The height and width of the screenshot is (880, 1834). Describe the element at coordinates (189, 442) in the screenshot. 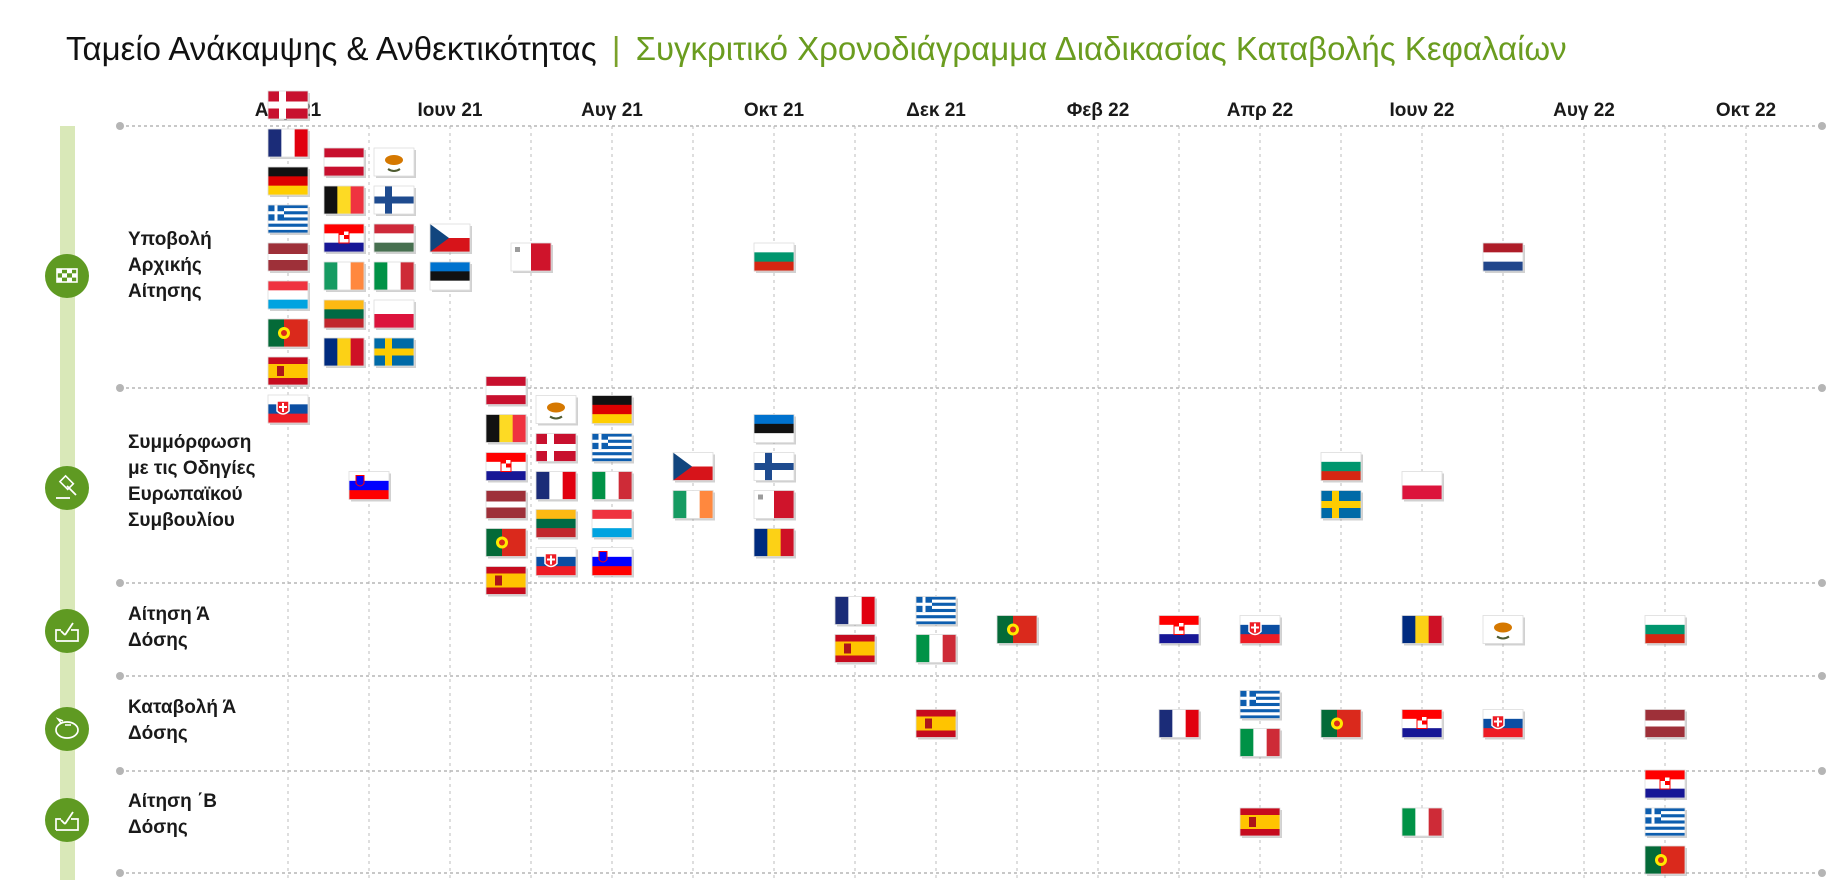

I see `row-label: Συμμόρφωση` at that location.